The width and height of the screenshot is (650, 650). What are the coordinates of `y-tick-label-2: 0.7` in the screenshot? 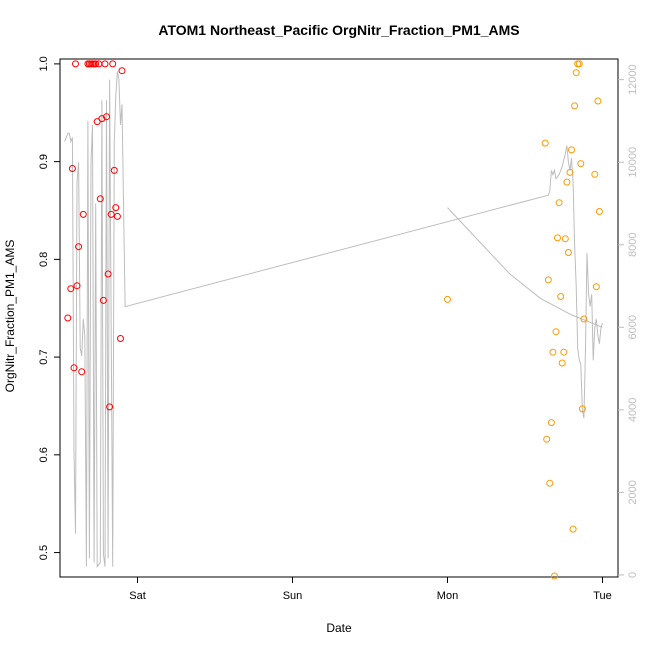 It's located at (44, 356).